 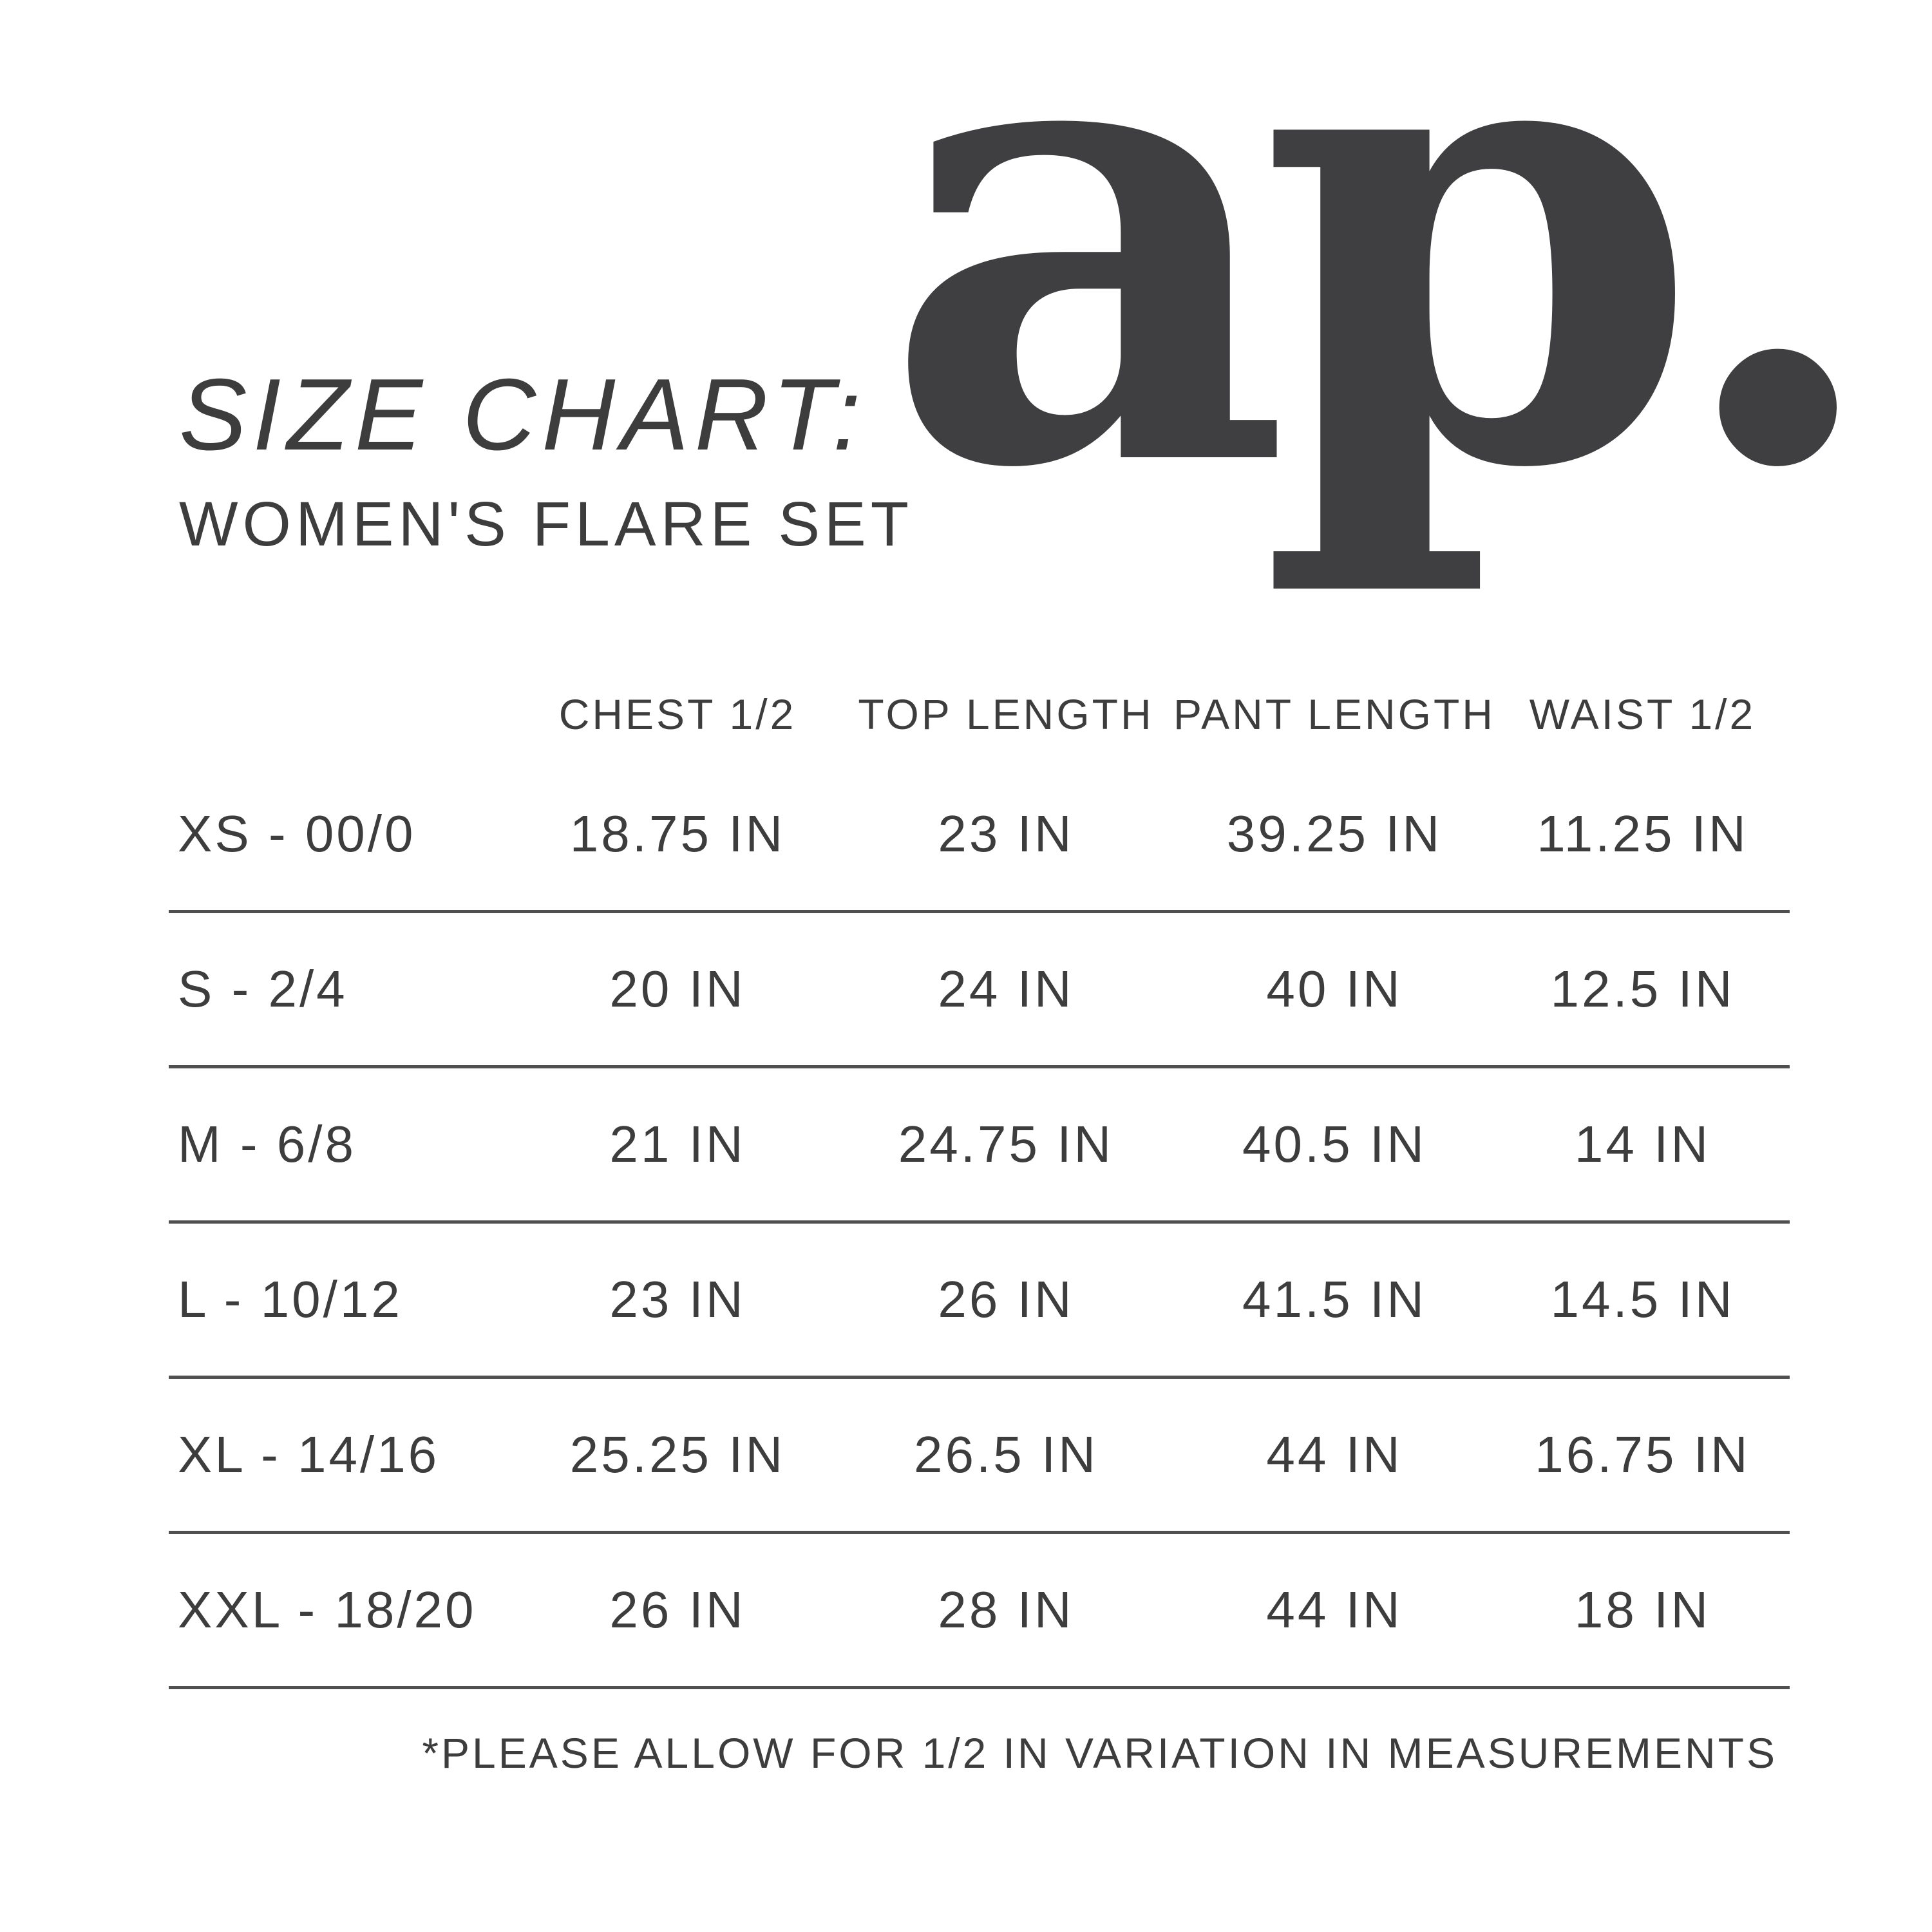 I want to click on value-cell: 21 IN, so click(x=678, y=1144).